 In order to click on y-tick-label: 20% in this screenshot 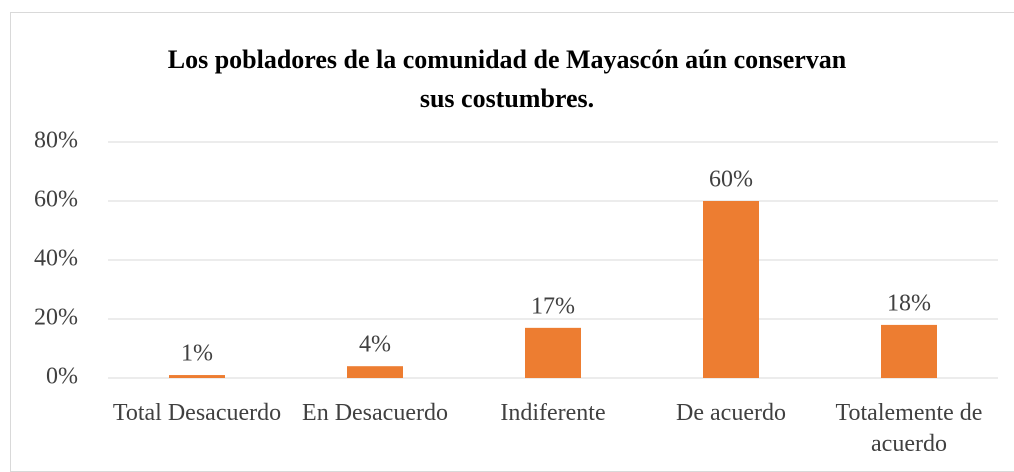, I will do `click(56, 318)`.